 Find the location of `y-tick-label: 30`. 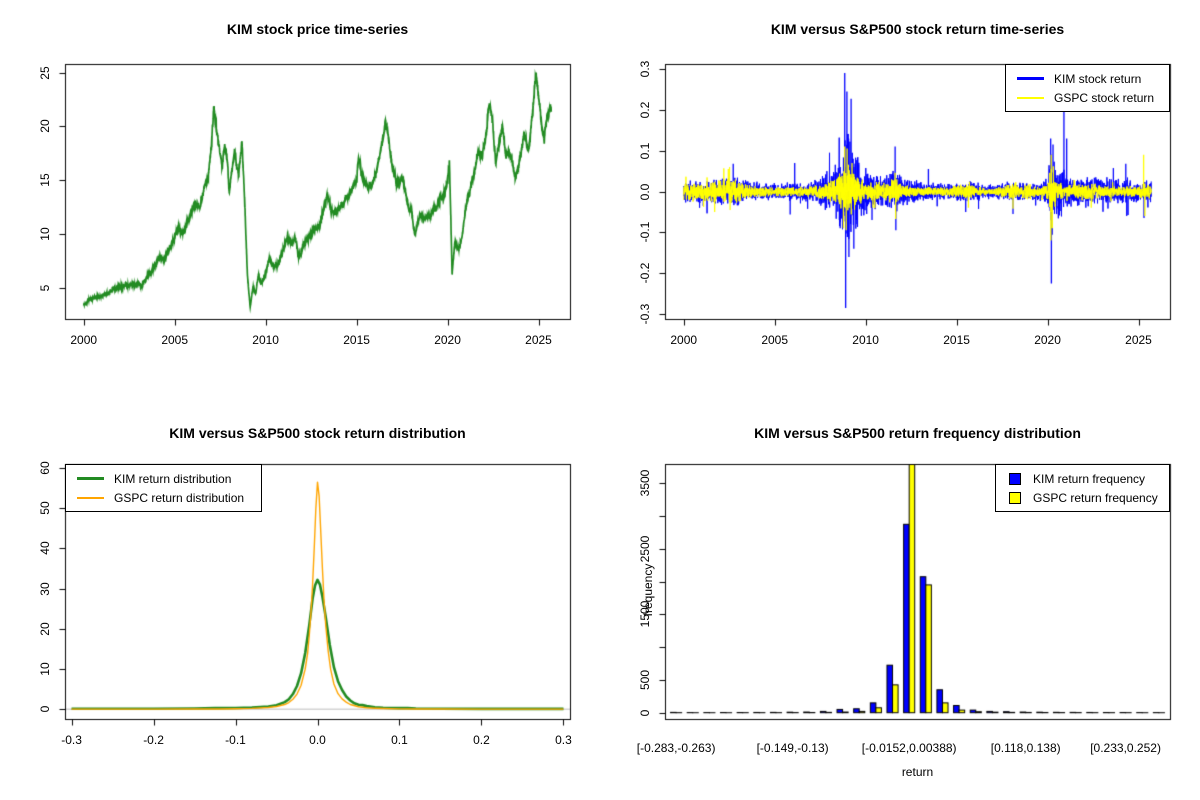

y-tick-label: 30 is located at coordinates (45, 589).